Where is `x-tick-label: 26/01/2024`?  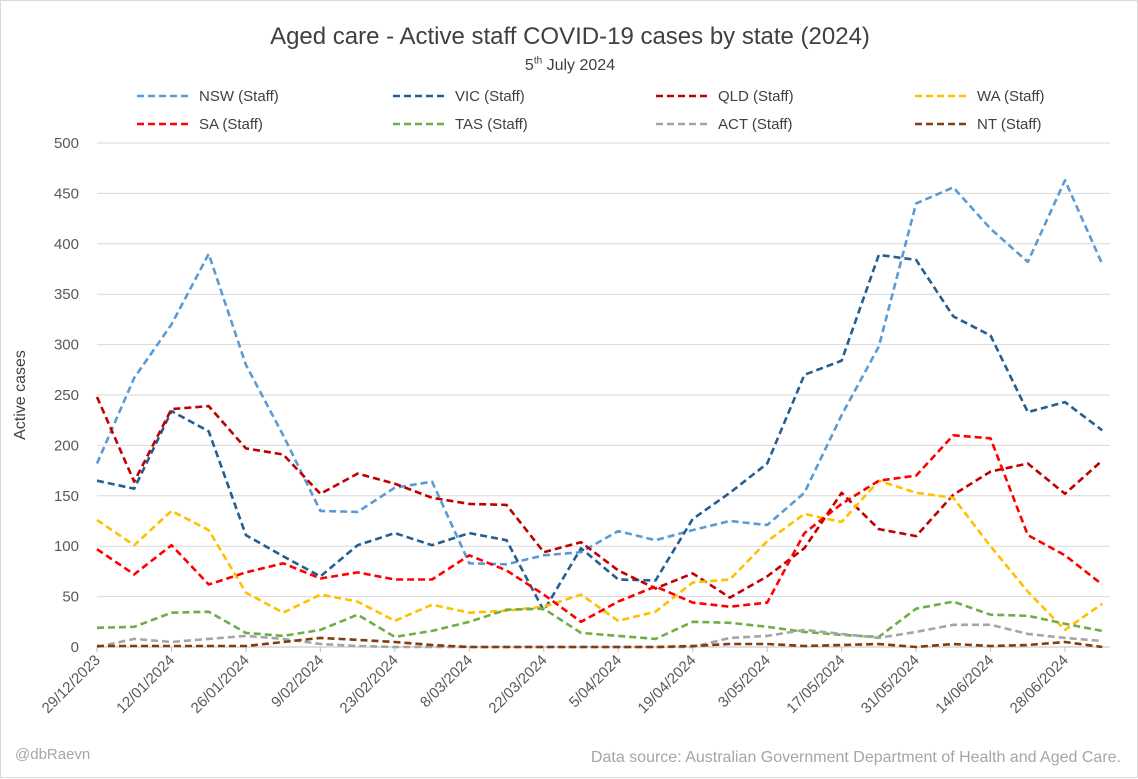
x-tick-label: 26/01/2024 is located at coordinates (220, 684).